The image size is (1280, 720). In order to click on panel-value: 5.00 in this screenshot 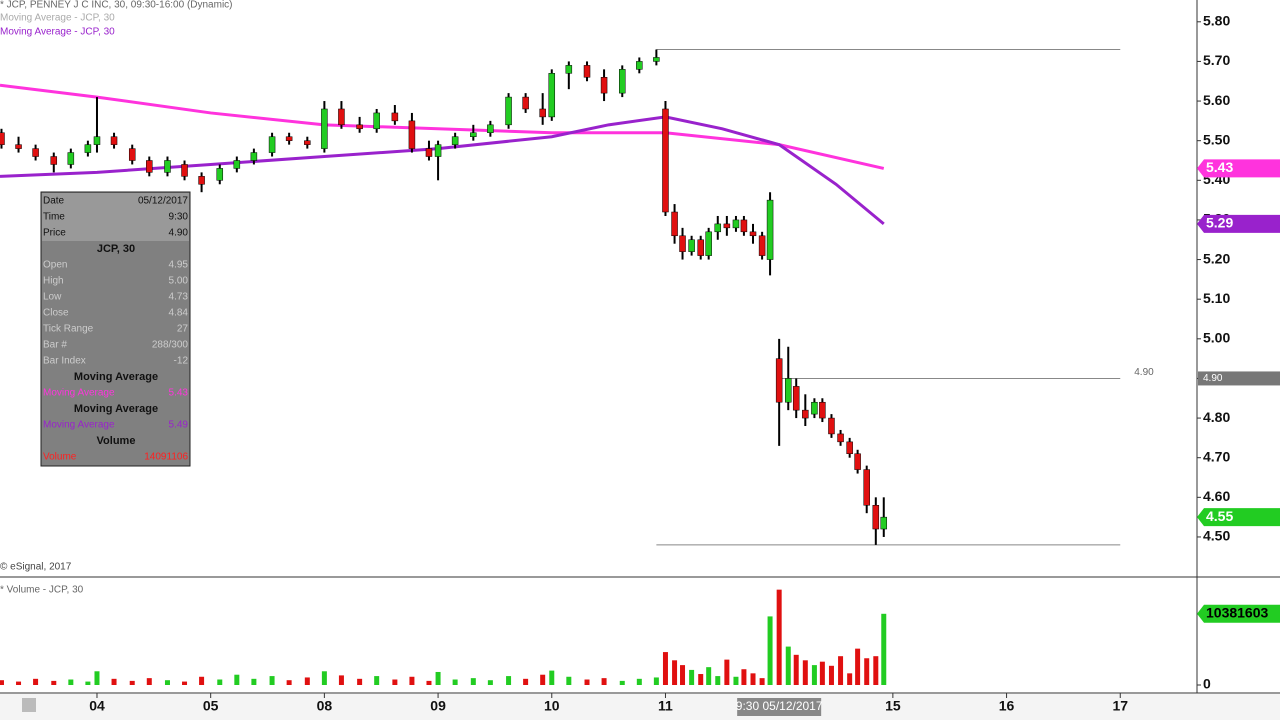, I will do `click(179, 281)`.